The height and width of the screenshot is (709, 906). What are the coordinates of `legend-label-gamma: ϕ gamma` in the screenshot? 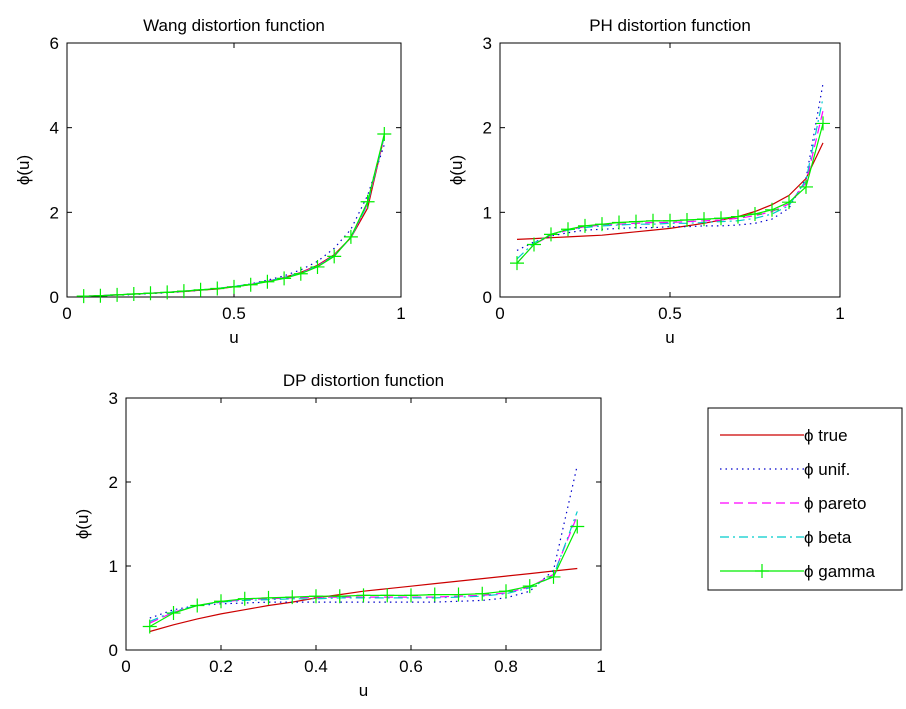 It's located at (839, 571).